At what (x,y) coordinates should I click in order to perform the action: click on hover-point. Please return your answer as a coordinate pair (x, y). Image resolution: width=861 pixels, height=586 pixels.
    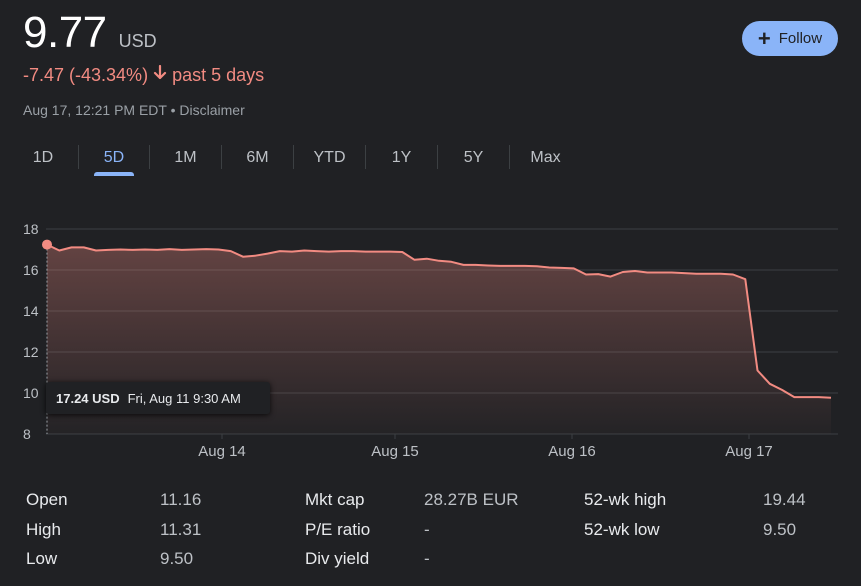
    Looking at the image, I should click on (47, 244).